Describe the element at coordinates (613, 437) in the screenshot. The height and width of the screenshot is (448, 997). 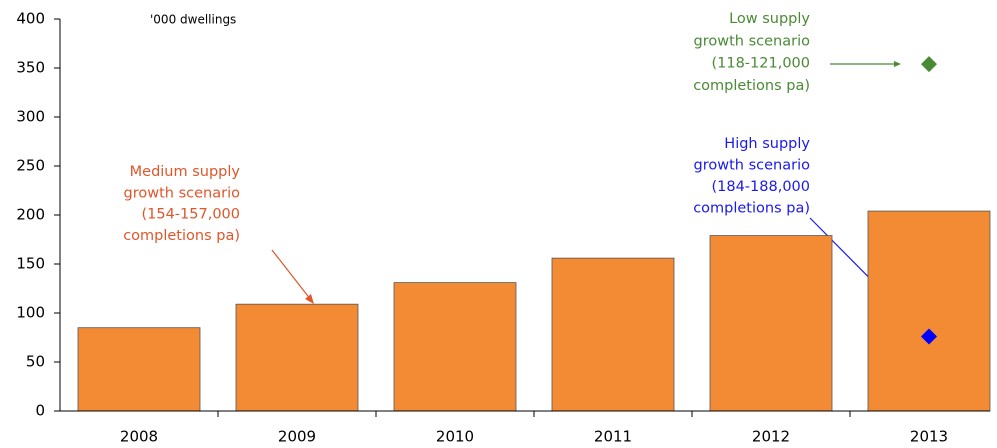
I see `x-tick-label: 2011` at that location.